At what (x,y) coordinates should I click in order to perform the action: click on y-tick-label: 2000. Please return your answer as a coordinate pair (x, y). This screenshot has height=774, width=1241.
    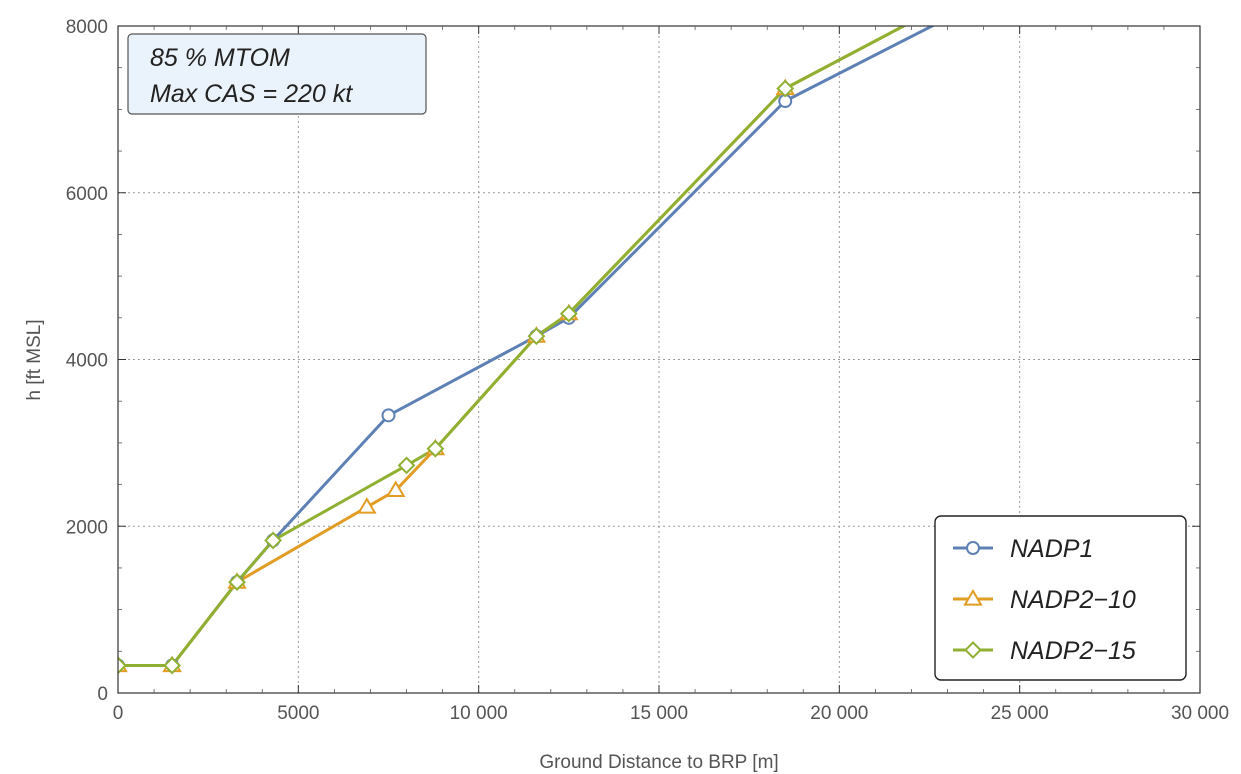
    Looking at the image, I should click on (87, 527).